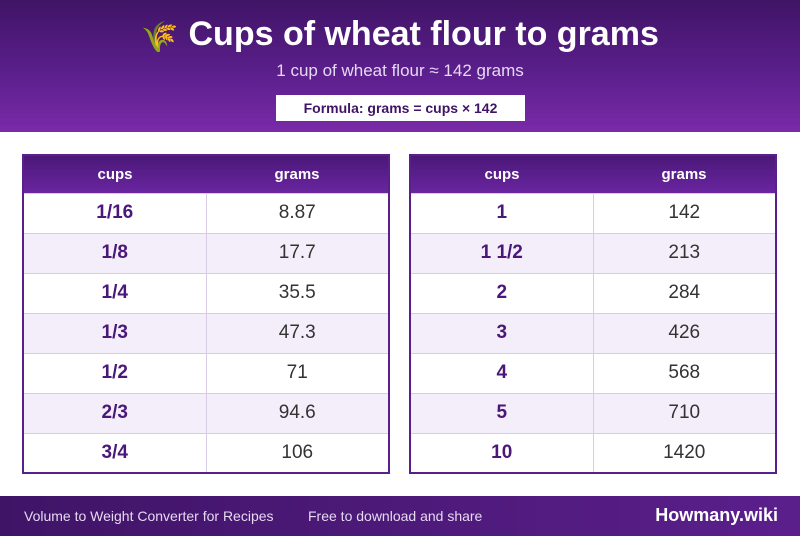 The height and width of the screenshot is (536, 800). Describe the element at coordinates (684, 252) in the screenshot. I see `cell-grams: 213` at that location.